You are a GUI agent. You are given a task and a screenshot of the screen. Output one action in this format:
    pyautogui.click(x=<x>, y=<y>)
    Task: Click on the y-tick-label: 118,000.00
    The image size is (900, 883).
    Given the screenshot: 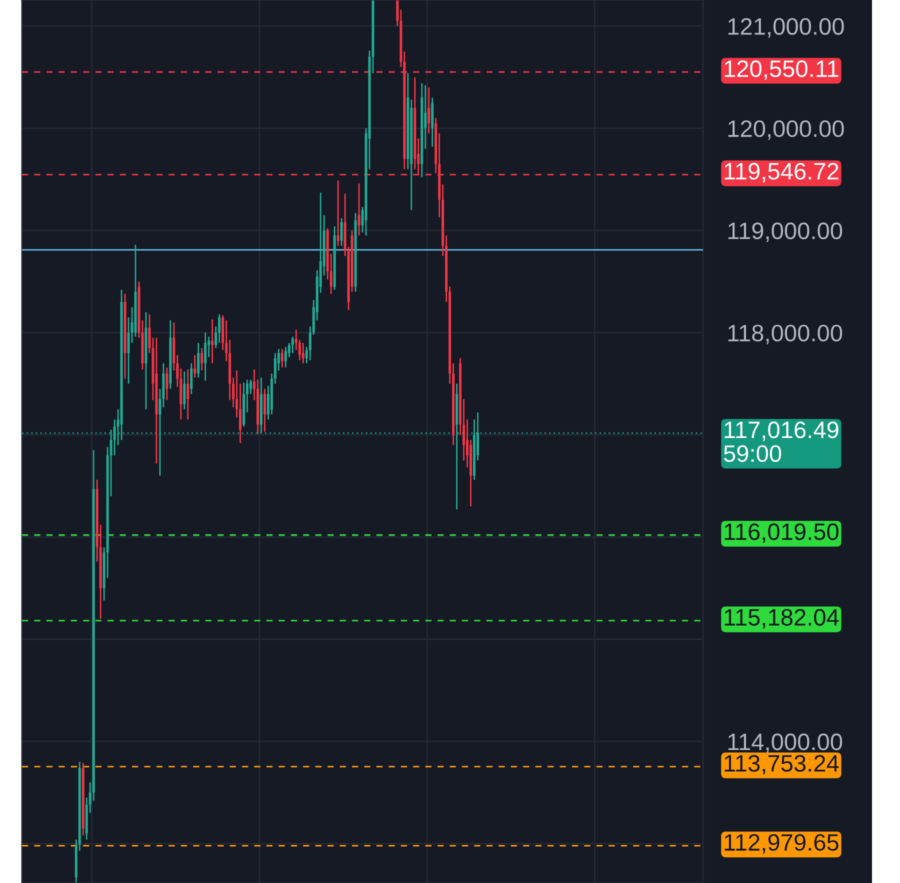 What is the action you would take?
    pyautogui.click(x=785, y=334)
    